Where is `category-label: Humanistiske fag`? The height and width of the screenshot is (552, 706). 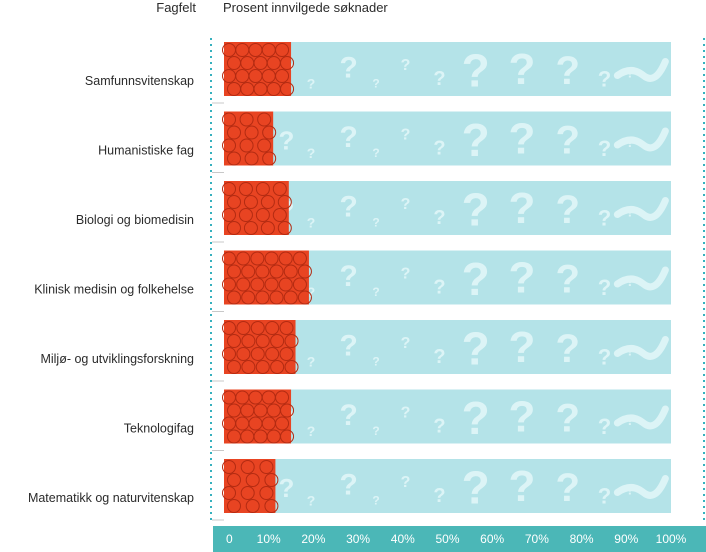 category-label: Humanistiske fag is located at coordinates (146, 151).